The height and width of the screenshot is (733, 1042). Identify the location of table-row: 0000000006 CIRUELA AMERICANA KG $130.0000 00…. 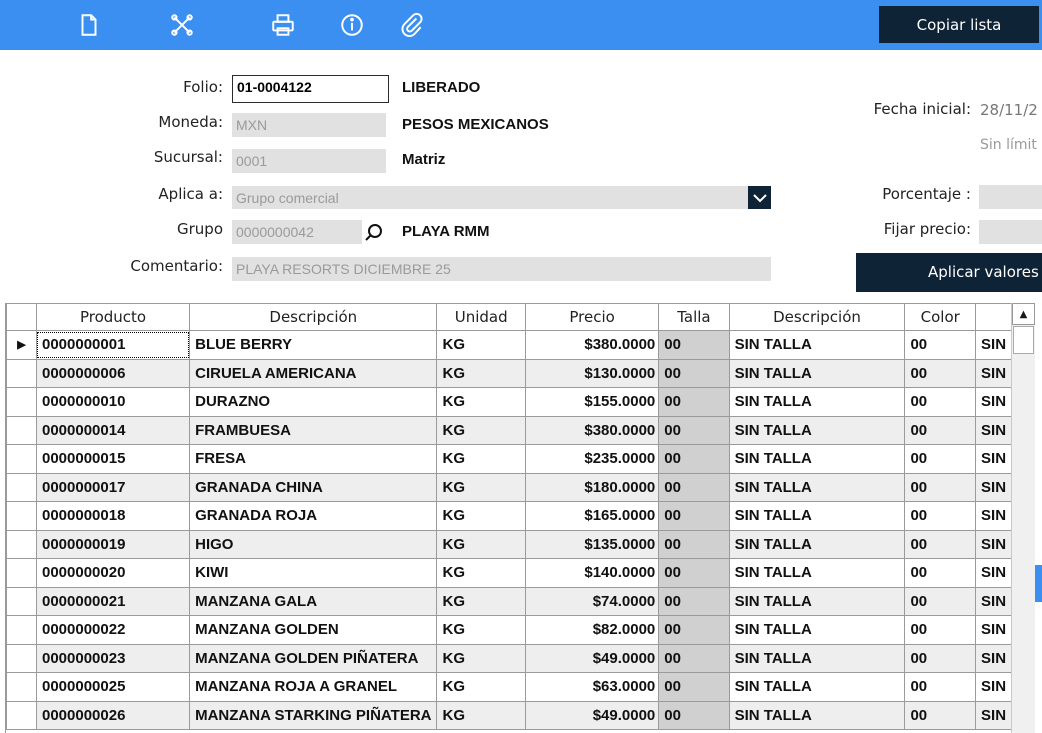
(520, 373).